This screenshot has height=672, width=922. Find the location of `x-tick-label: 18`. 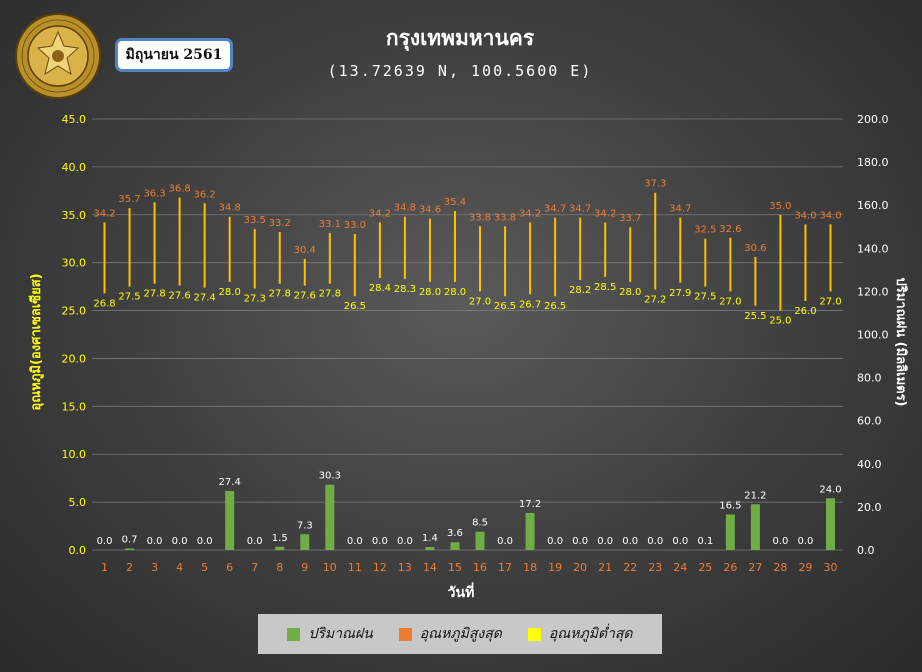

x-tick-label: 18 is located at coordinates (530, 567).